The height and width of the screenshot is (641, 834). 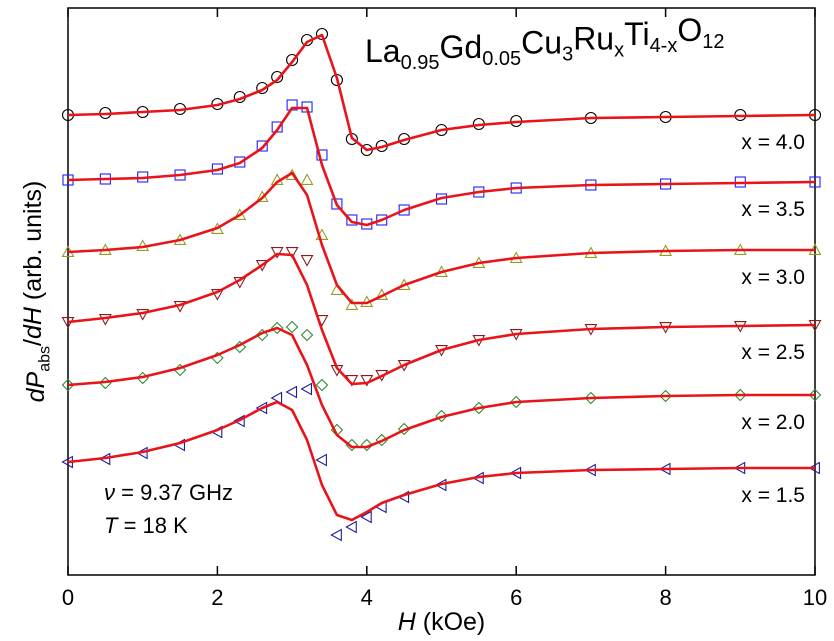 I want to click on text-part: Ti, so click(x=636, y=34).